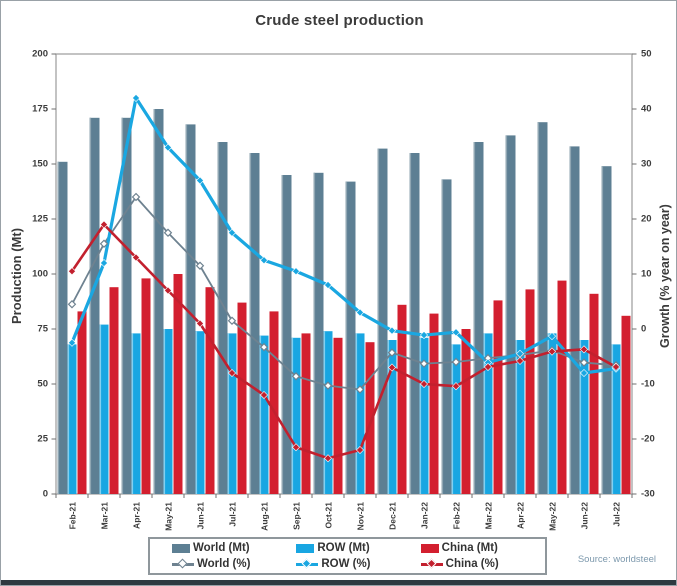 This screenshot has width=677, height=586. I want to click on x-category-label: Nov-21, so click(361, 516).